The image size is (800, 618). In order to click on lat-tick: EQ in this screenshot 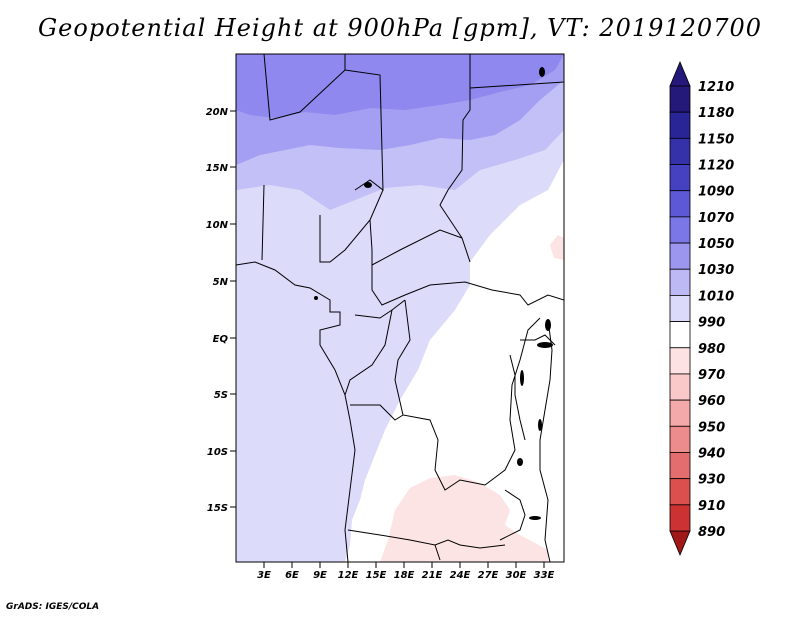, I will do `click(224, 339)`.